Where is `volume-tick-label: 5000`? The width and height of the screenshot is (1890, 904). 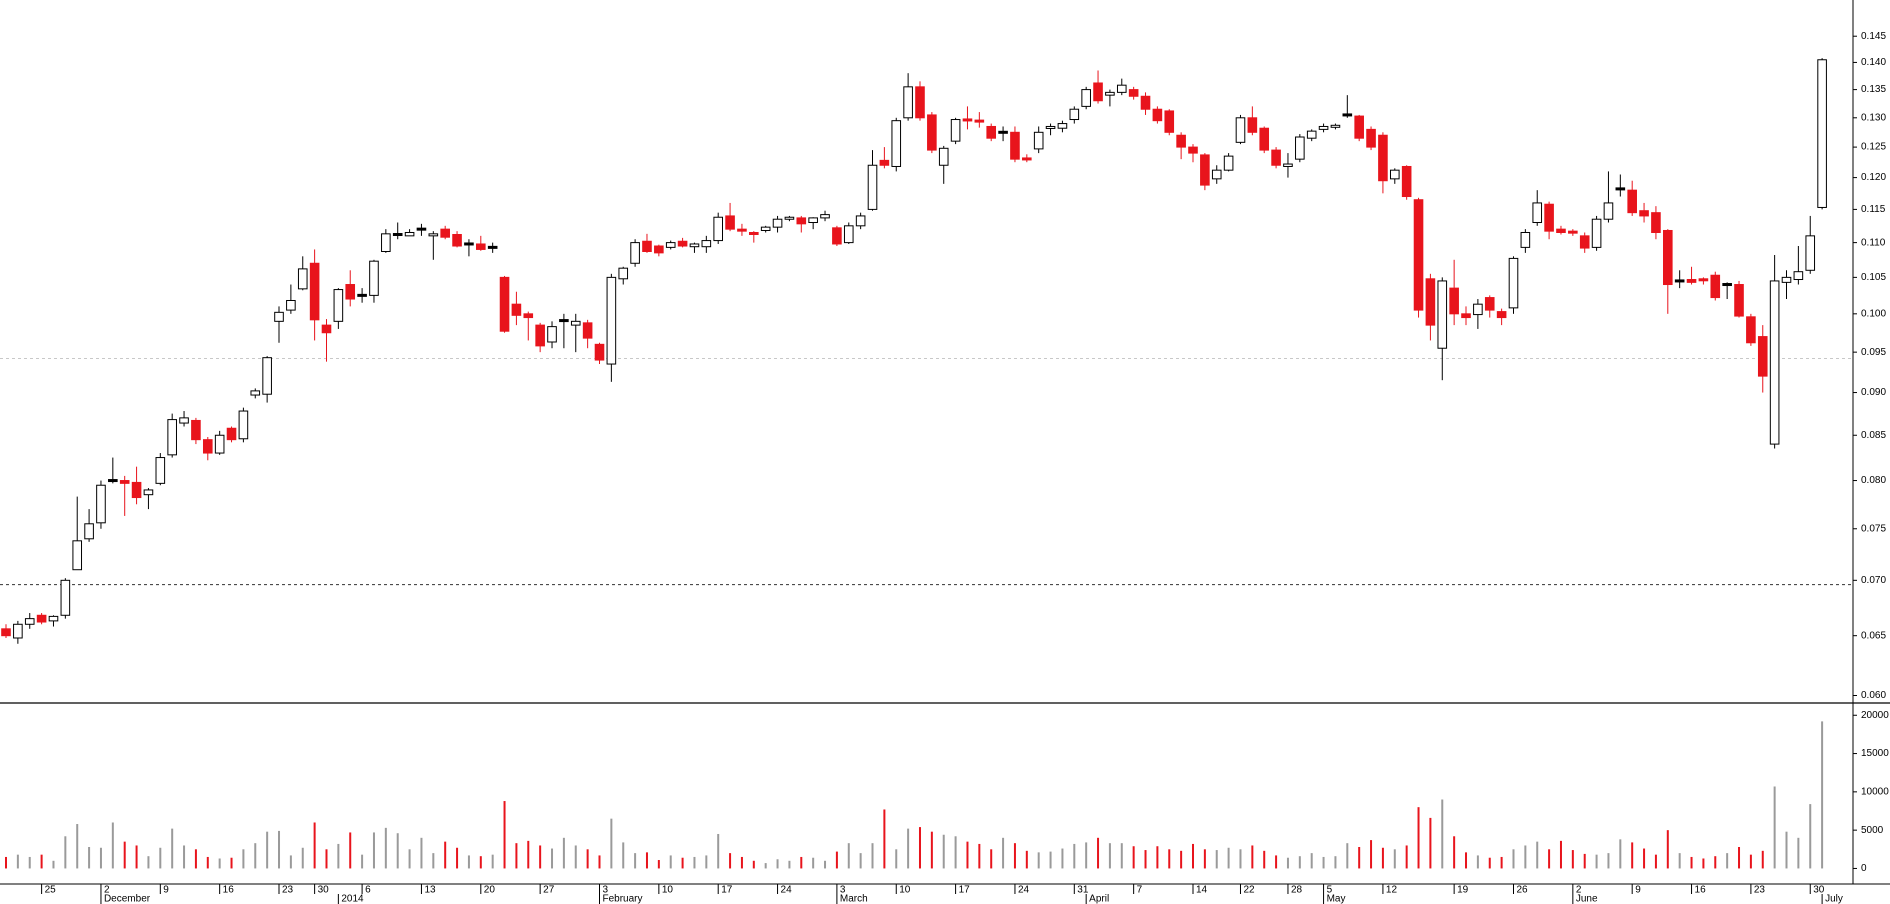 volume-tick-label: 5000 is located at coordinates (1872, 830).